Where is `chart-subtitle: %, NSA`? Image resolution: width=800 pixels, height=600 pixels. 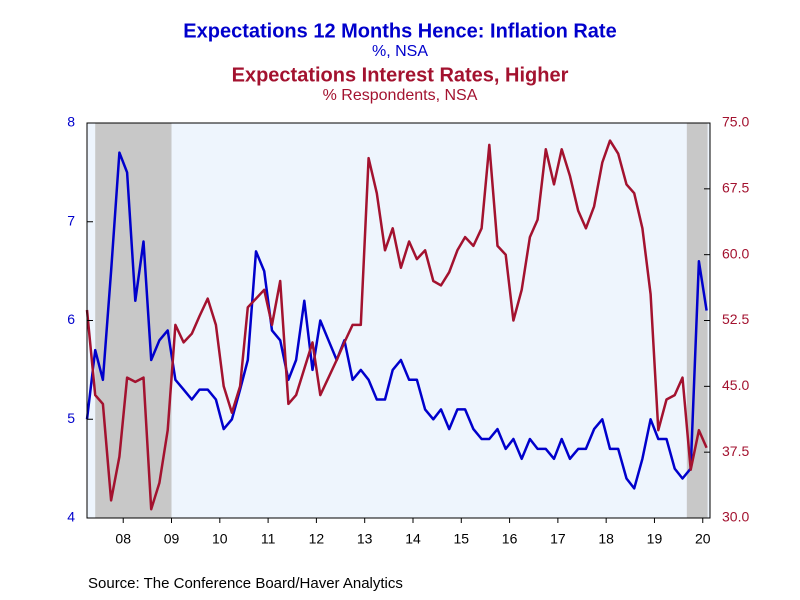
chart-subtitle: %, NSA is located at coordinates (400, 51).